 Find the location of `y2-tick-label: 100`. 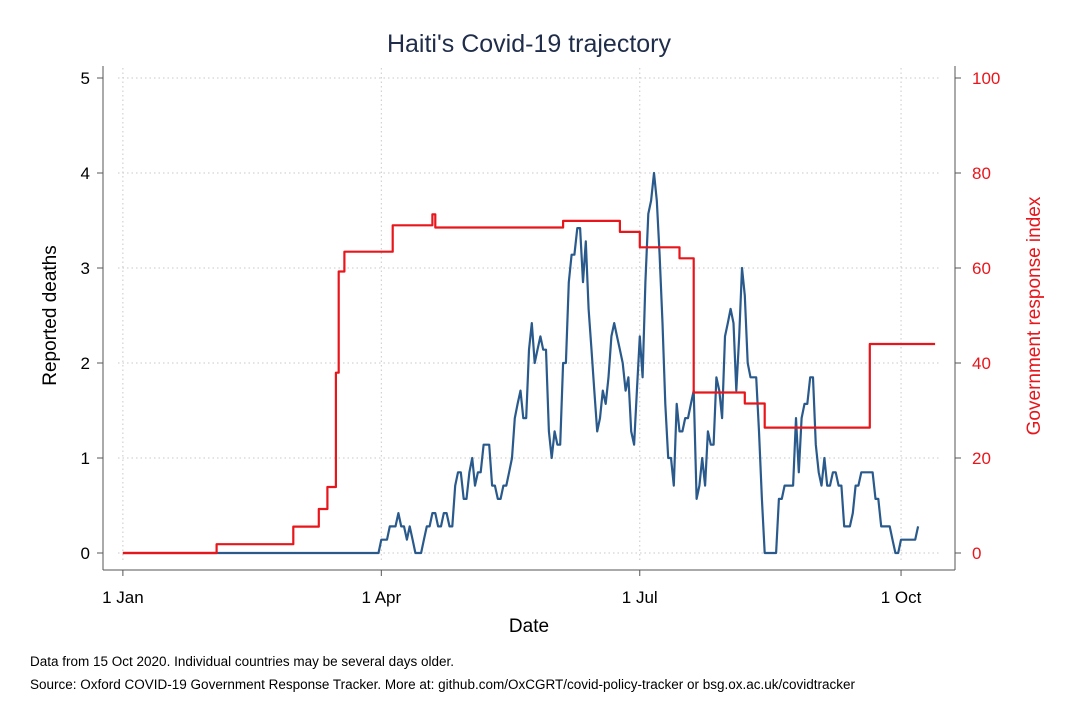

y2-tick-label: 100 is located at coordinates (986, 78).